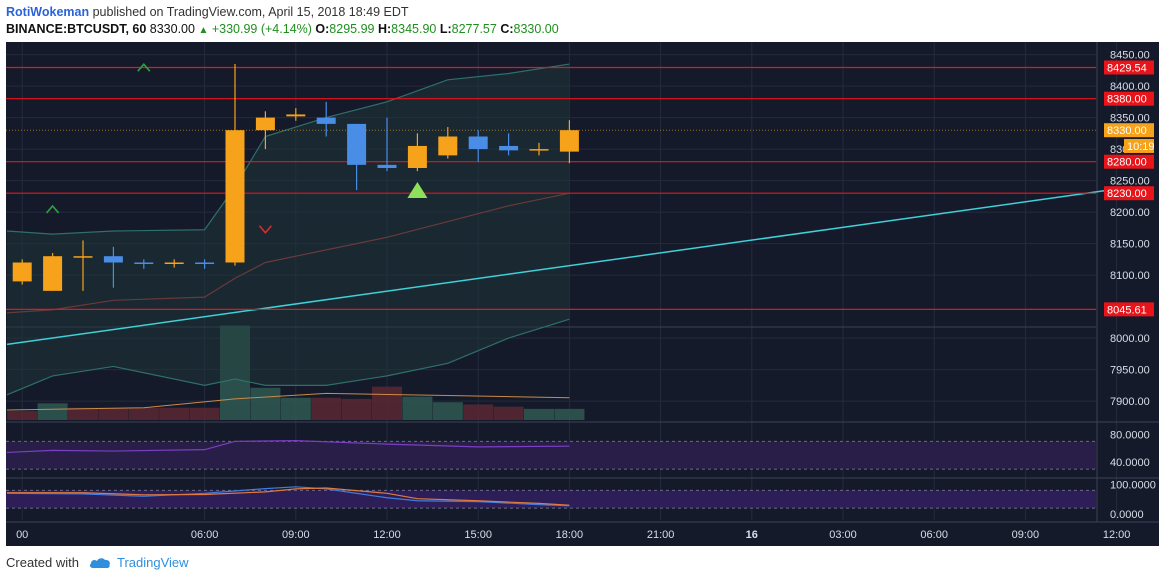  What do you see at coordinates (478, 535) in the screenshot?
I see `time-tick-label: 15:00` at bounding box center [478, 535].